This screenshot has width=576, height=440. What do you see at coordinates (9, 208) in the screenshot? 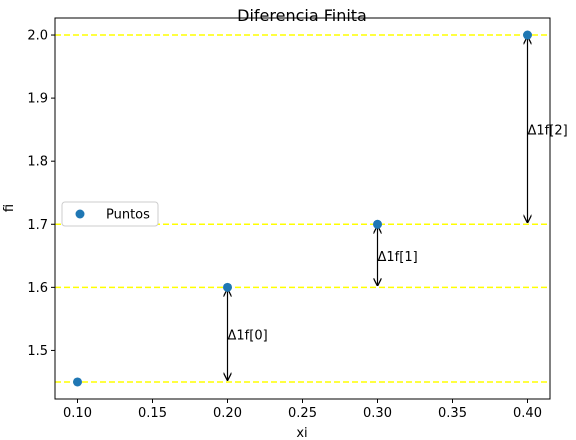
I see `y-axis-label: fi` at bounding box center [9, 208].